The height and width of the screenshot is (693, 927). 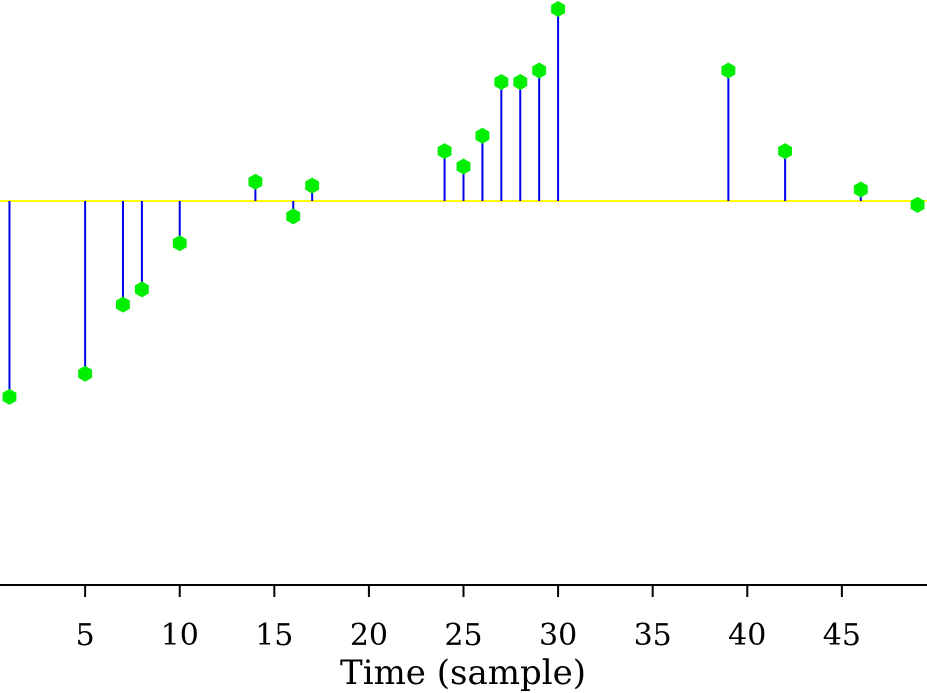 I want to click on x-tick-label: 45, so click(x=842, y=635).